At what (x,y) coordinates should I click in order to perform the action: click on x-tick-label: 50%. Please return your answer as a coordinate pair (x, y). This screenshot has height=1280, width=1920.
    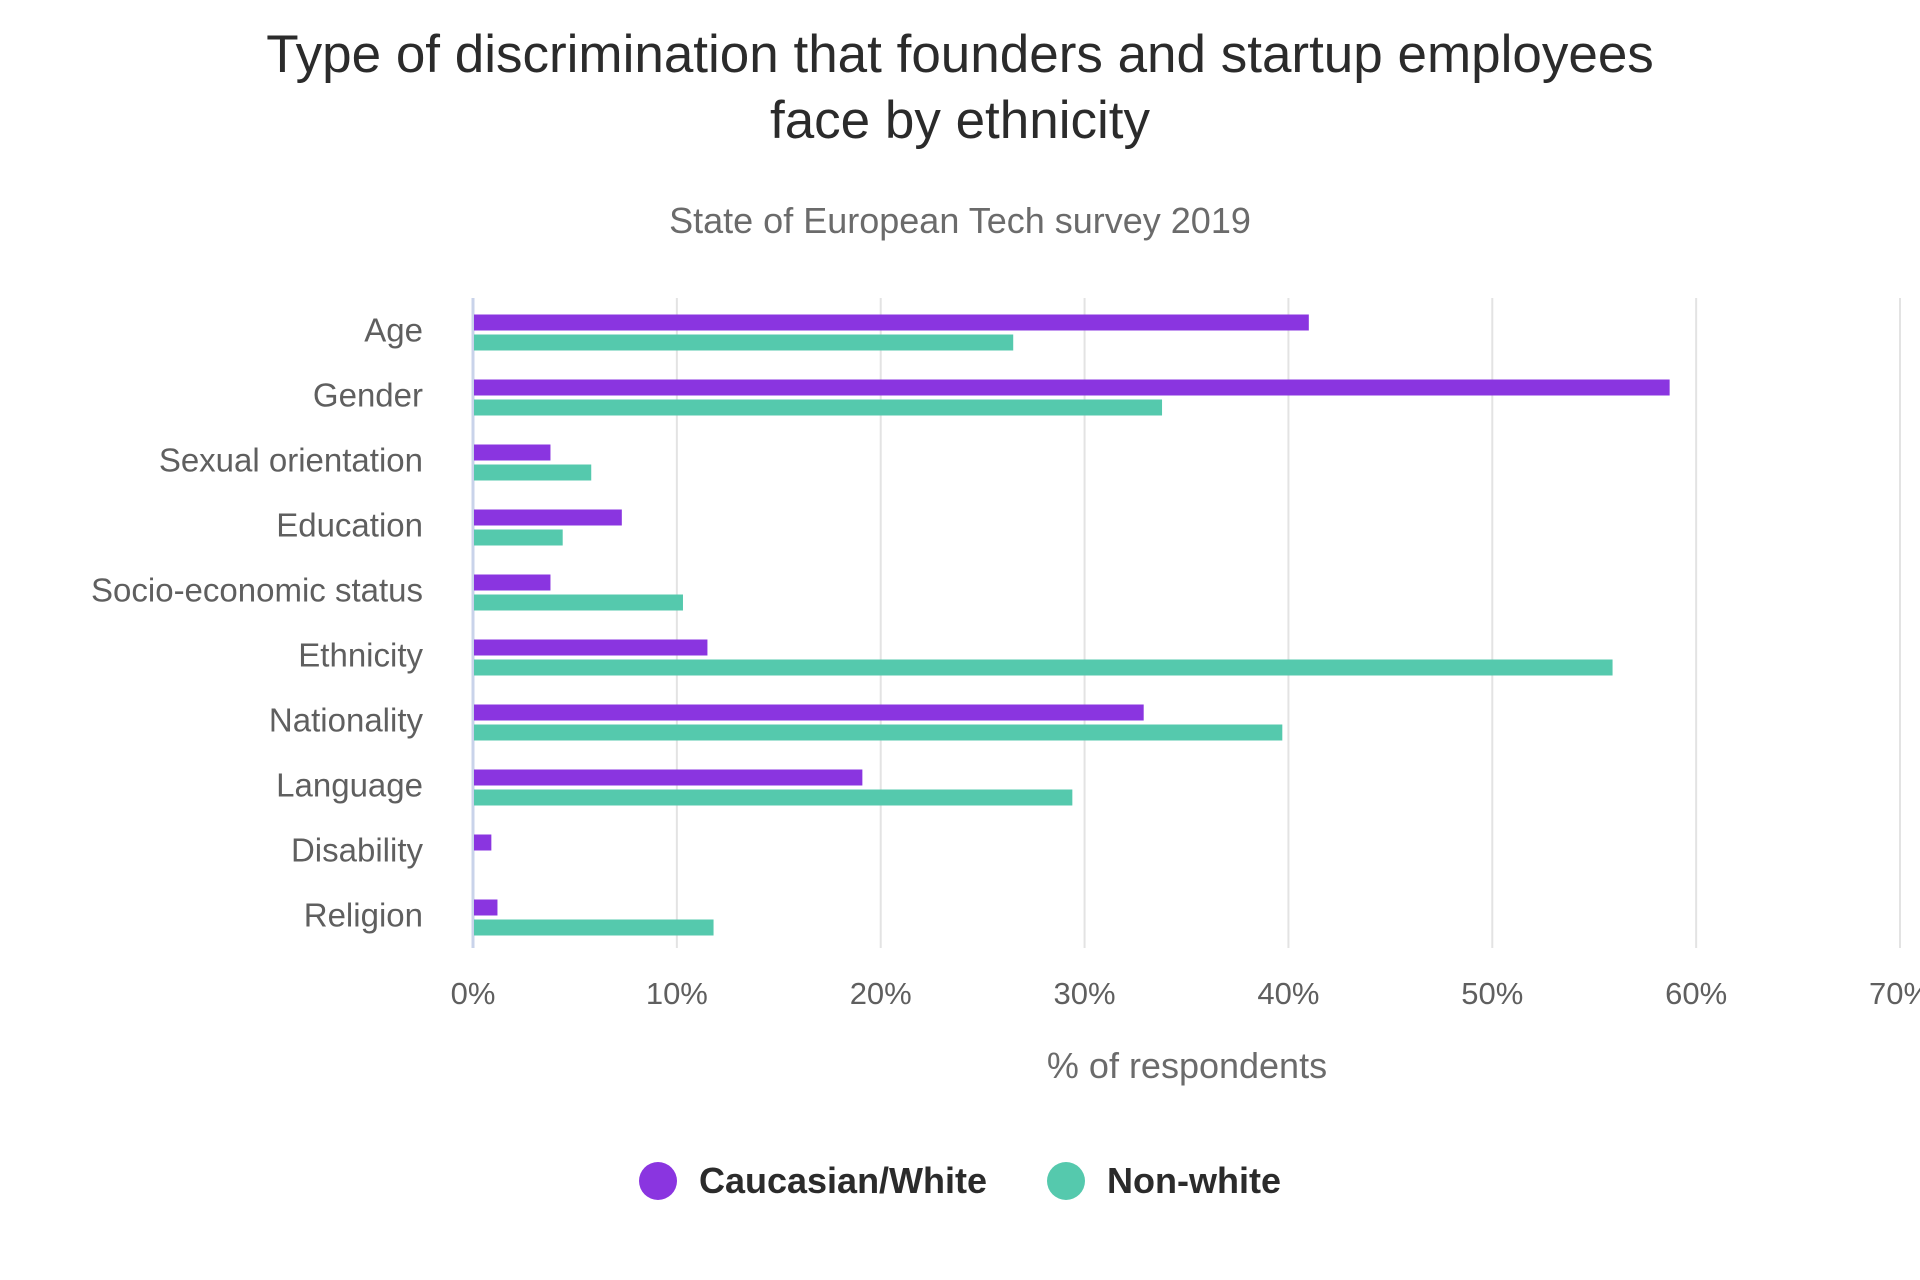
    Looking at the image, I should click on (1492, 993).